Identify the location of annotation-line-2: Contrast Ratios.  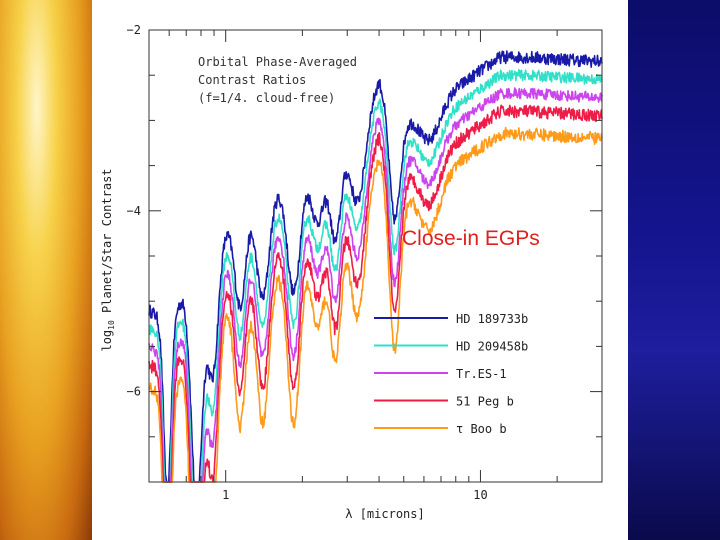
(252, 80).